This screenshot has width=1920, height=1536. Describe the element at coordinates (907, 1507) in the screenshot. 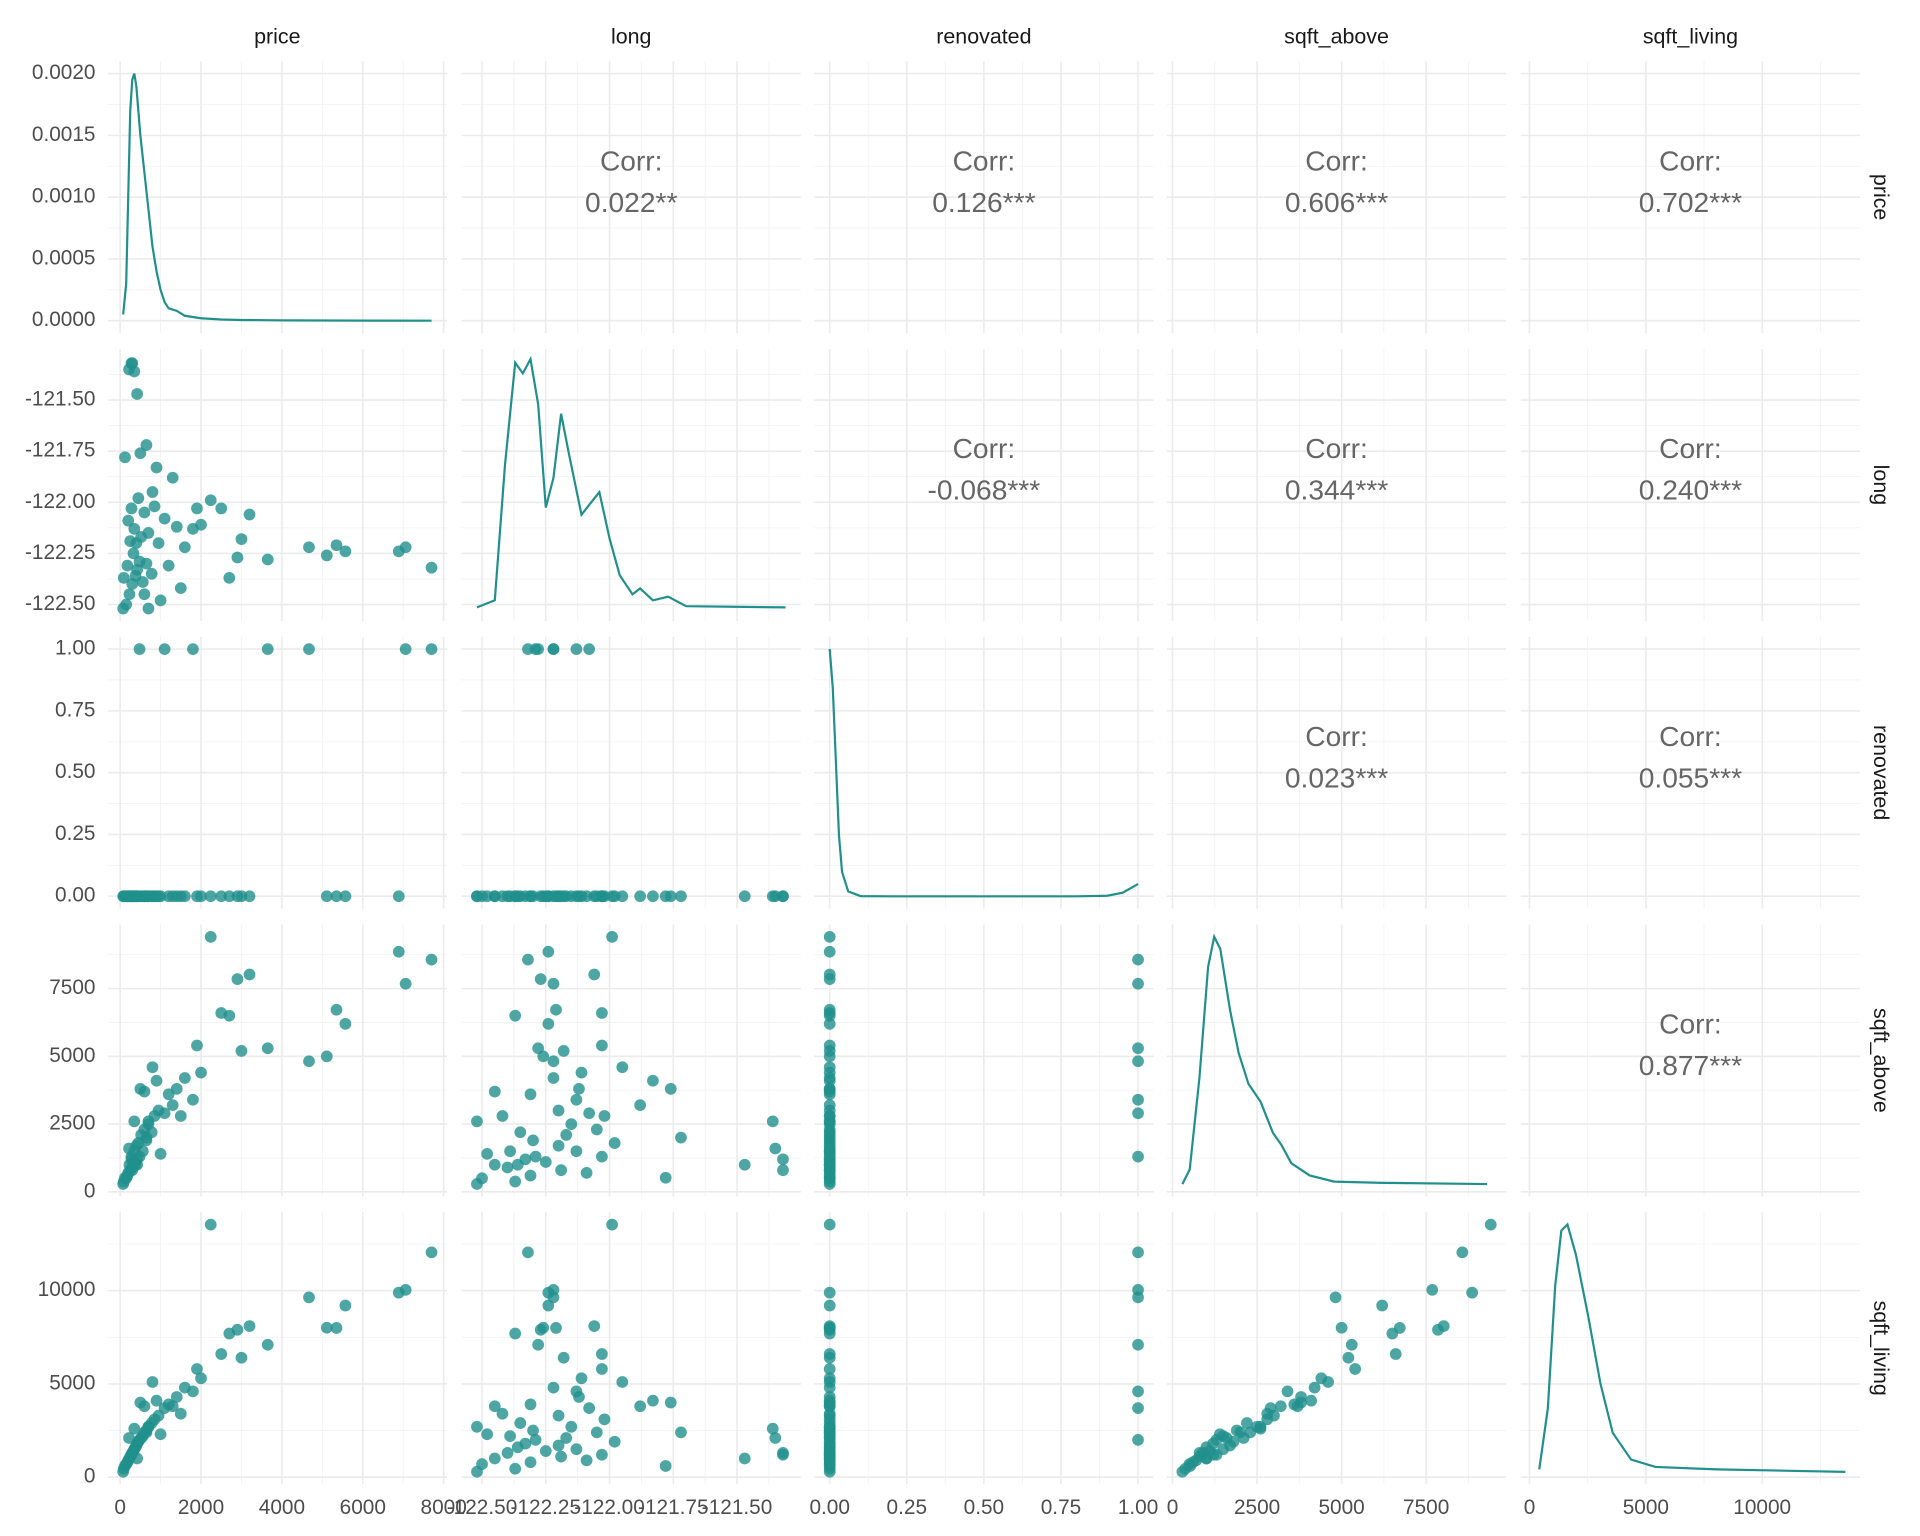

I see `x-tick-label: 0.25` at that location.